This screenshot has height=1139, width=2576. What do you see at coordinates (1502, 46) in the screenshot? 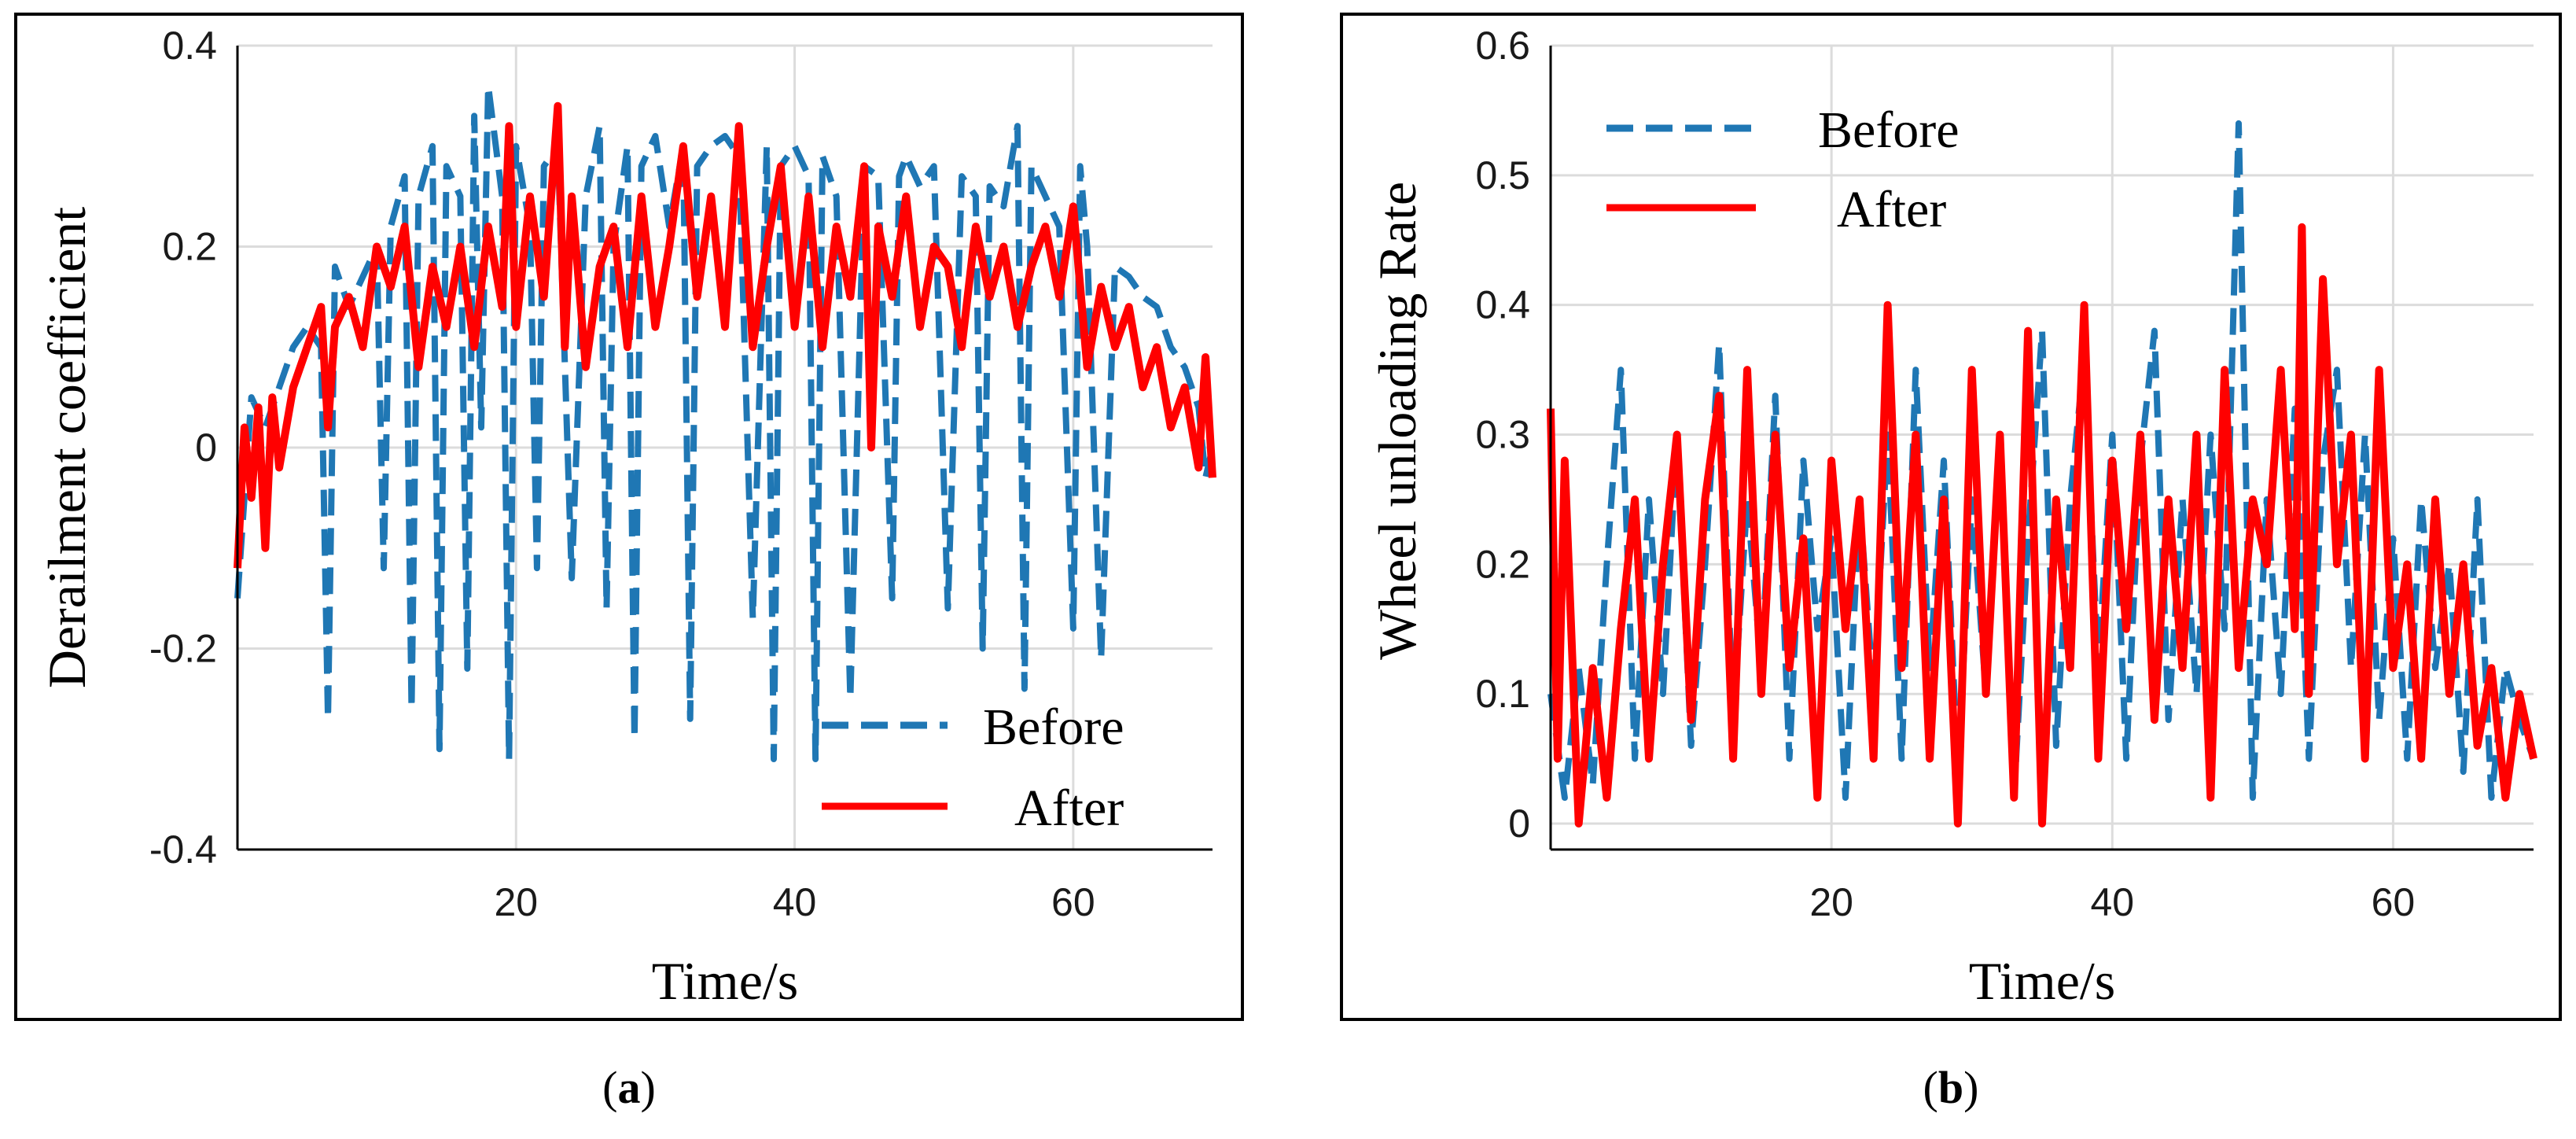
I see `chart-b-y-tick-label: 0.6` at bounding box center [1502, 46].